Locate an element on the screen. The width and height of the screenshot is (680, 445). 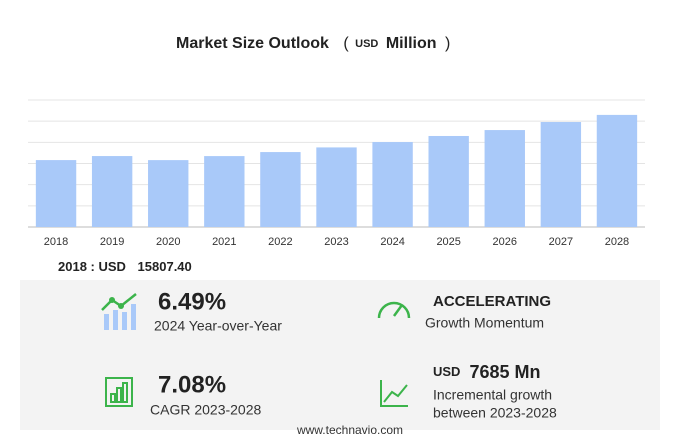
x-tick-label: 2023 is located at coordinates (336, 242).